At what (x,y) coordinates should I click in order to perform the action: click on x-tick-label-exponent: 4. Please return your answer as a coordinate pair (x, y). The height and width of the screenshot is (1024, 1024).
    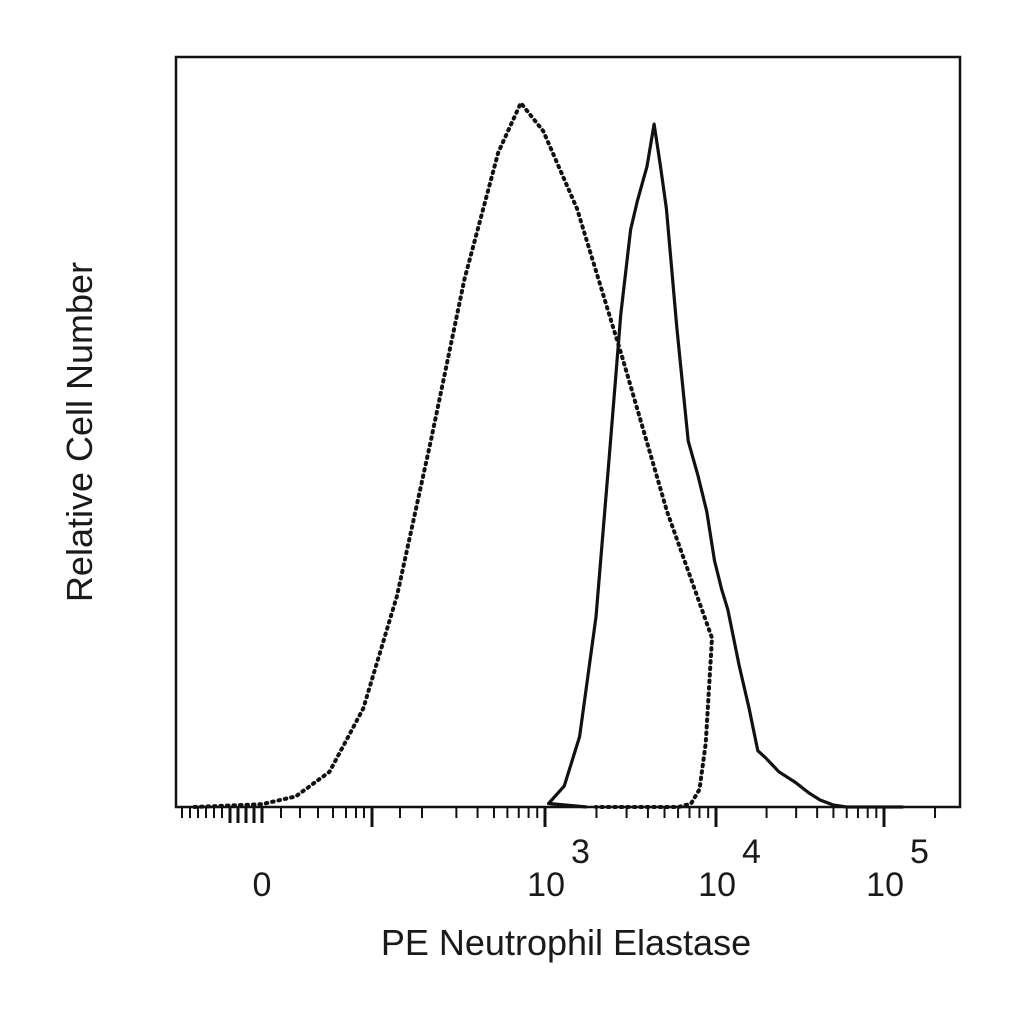
    Looking at the image, I should click on (751, 852).